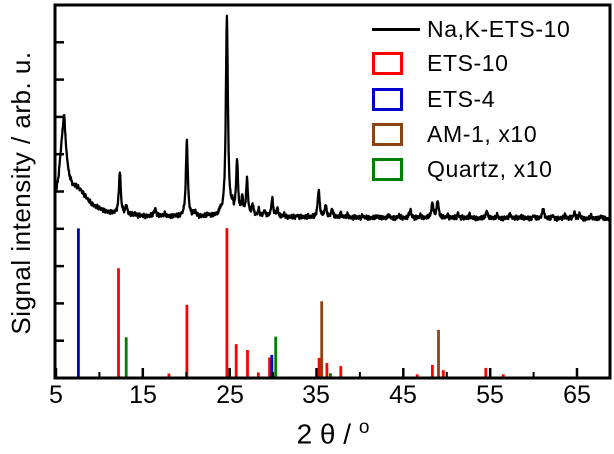 This screenshot has width=614, height=454. What do you see at coordinates (403, 395) in the screenshot?
I see `x-tick-label: 45` at bounding box center [403, 395].